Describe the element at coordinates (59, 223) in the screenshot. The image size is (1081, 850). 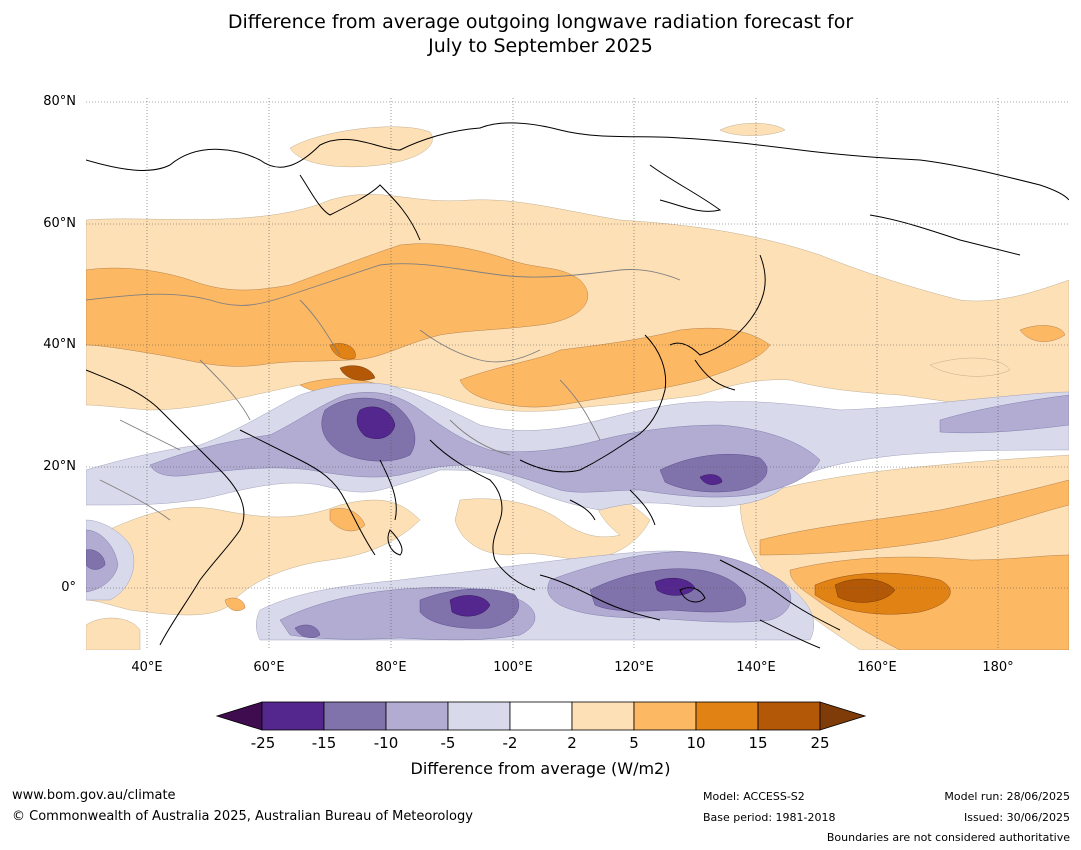
I see `lat-label-60n: 60°N` at that location.